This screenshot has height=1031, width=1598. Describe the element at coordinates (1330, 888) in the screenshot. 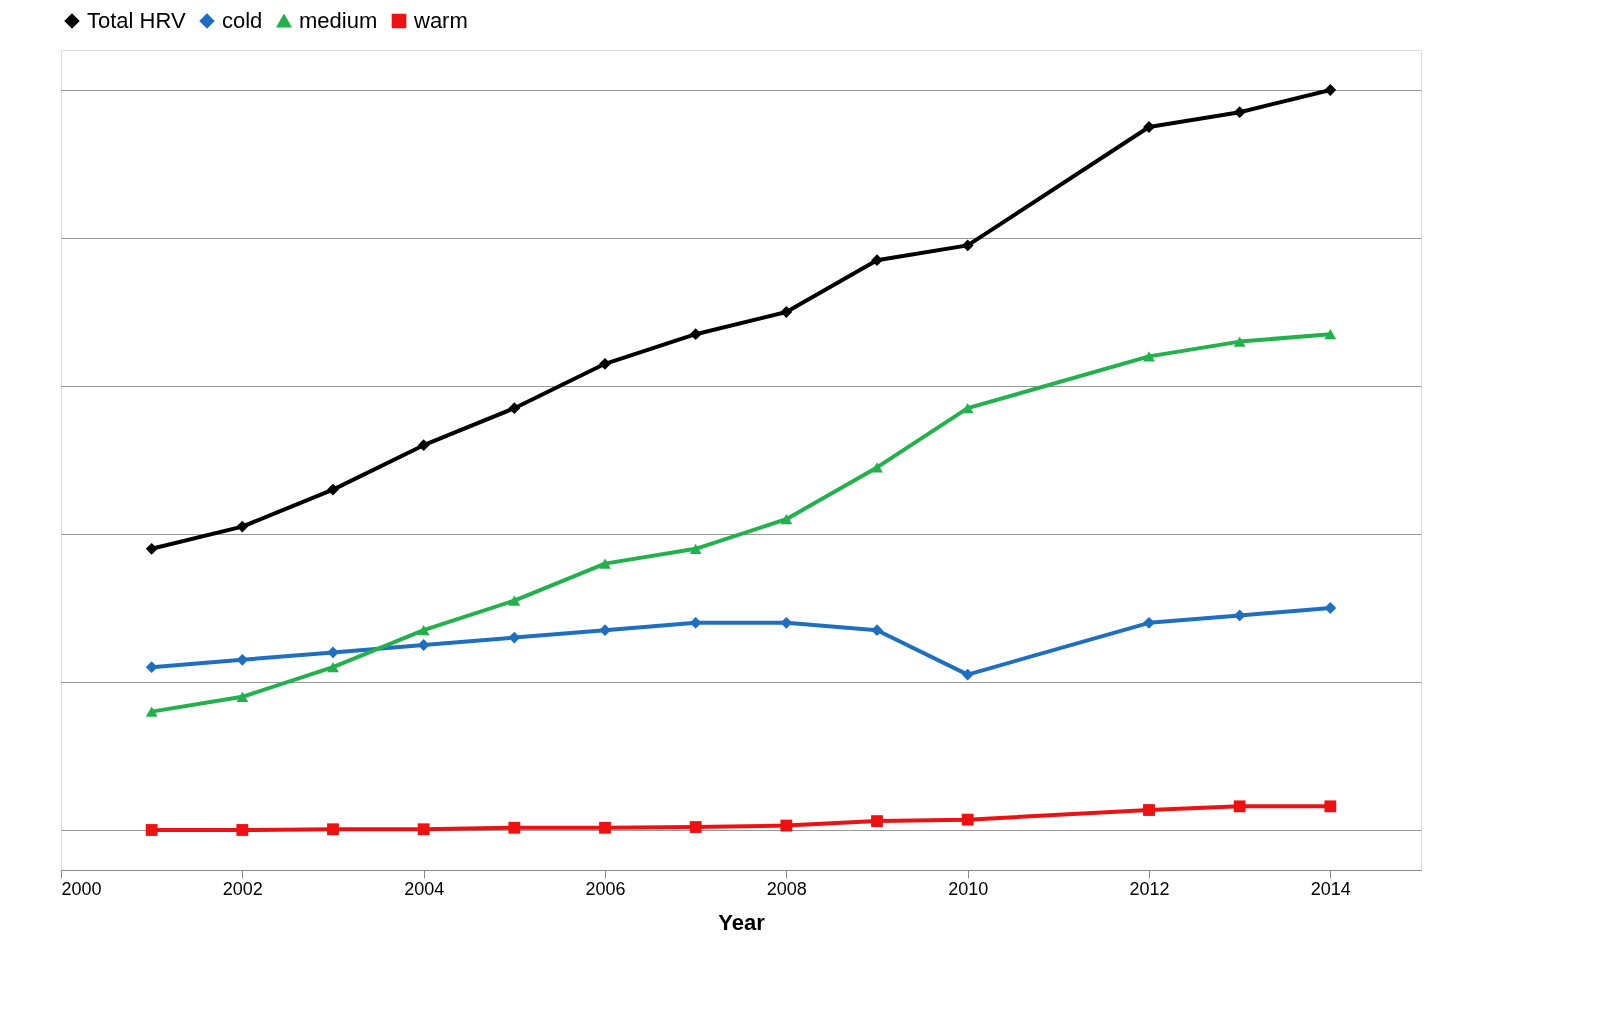

I see `x-tick-label: 2014` at that location.